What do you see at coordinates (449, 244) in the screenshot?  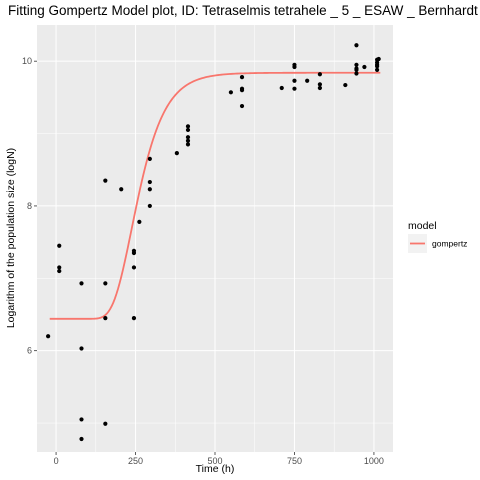 I see `legend-entry-gompertz: gompertz` at bounding box center [449, 244].